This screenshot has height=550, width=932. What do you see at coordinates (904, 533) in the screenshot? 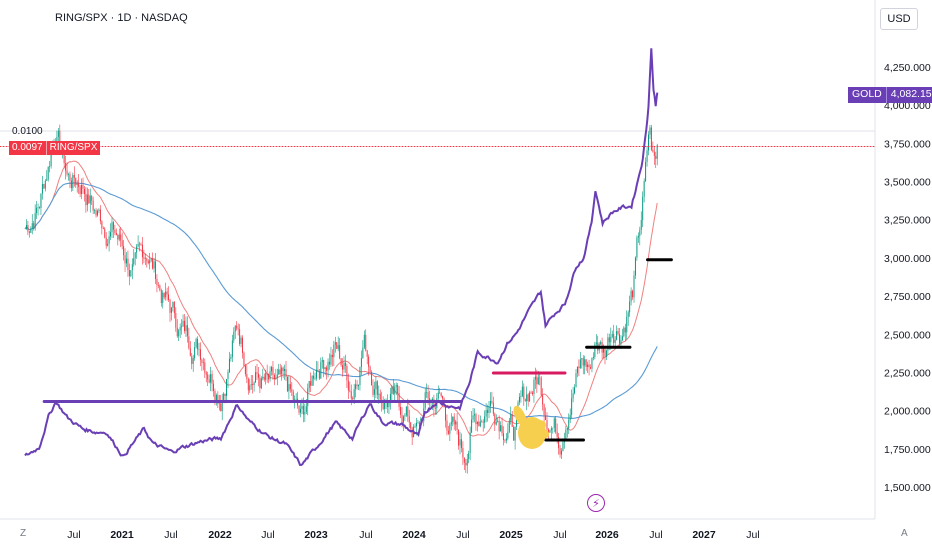
I see `auto-scale-button: A` at bounding box center [904, 533].